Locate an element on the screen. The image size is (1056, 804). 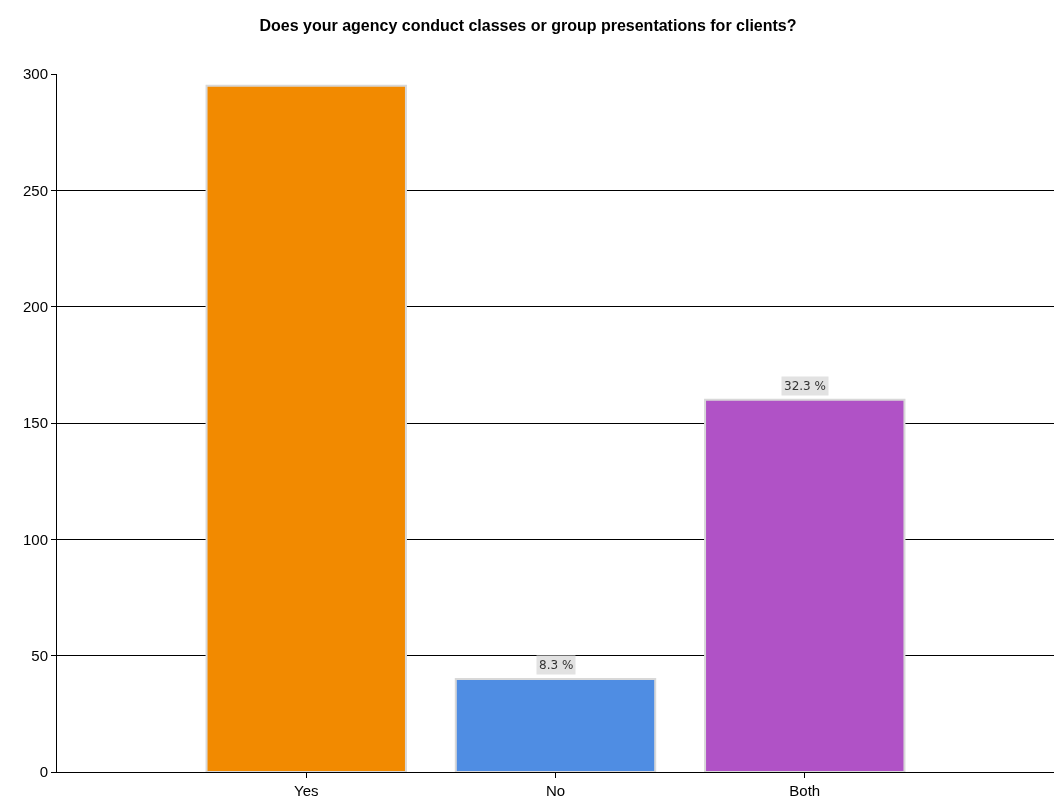
x-tick-label: Yes is located at coordinates (306, 790).